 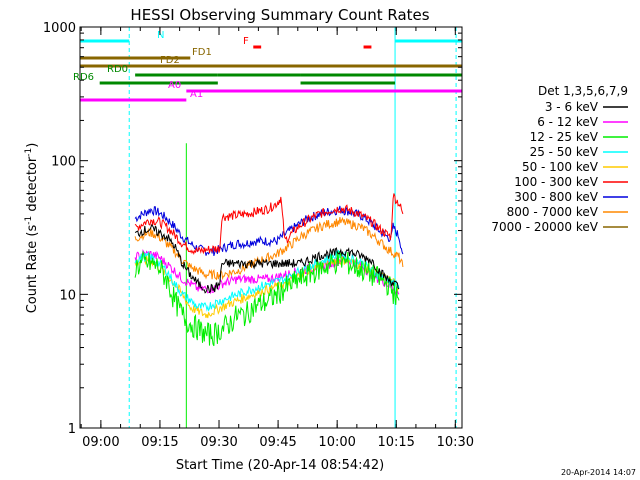 I want to click on bar-label-a0: A0, so click(x=174, y=85).